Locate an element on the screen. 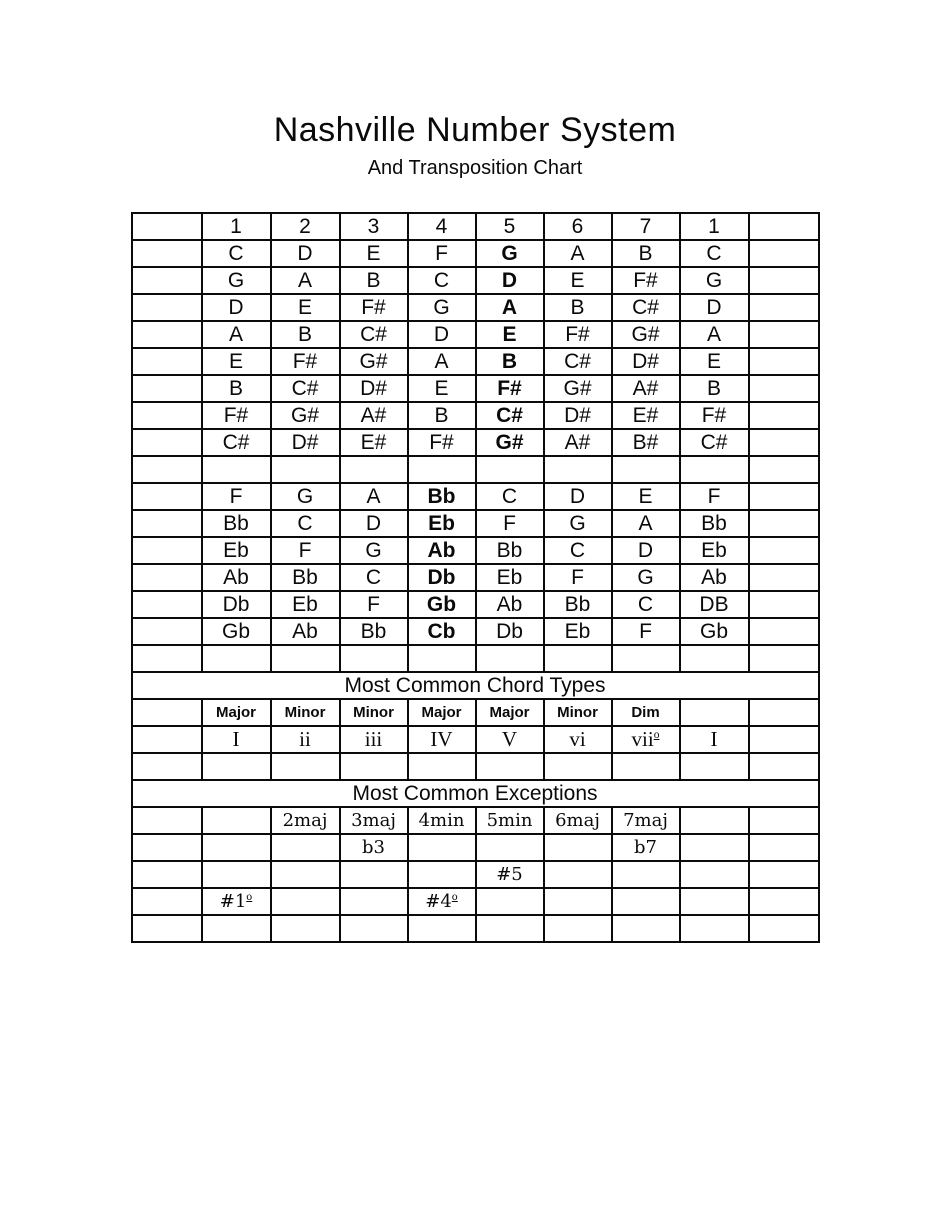  chord-types-heading: Most Common Chord Types is located at coordinates (475, 685).